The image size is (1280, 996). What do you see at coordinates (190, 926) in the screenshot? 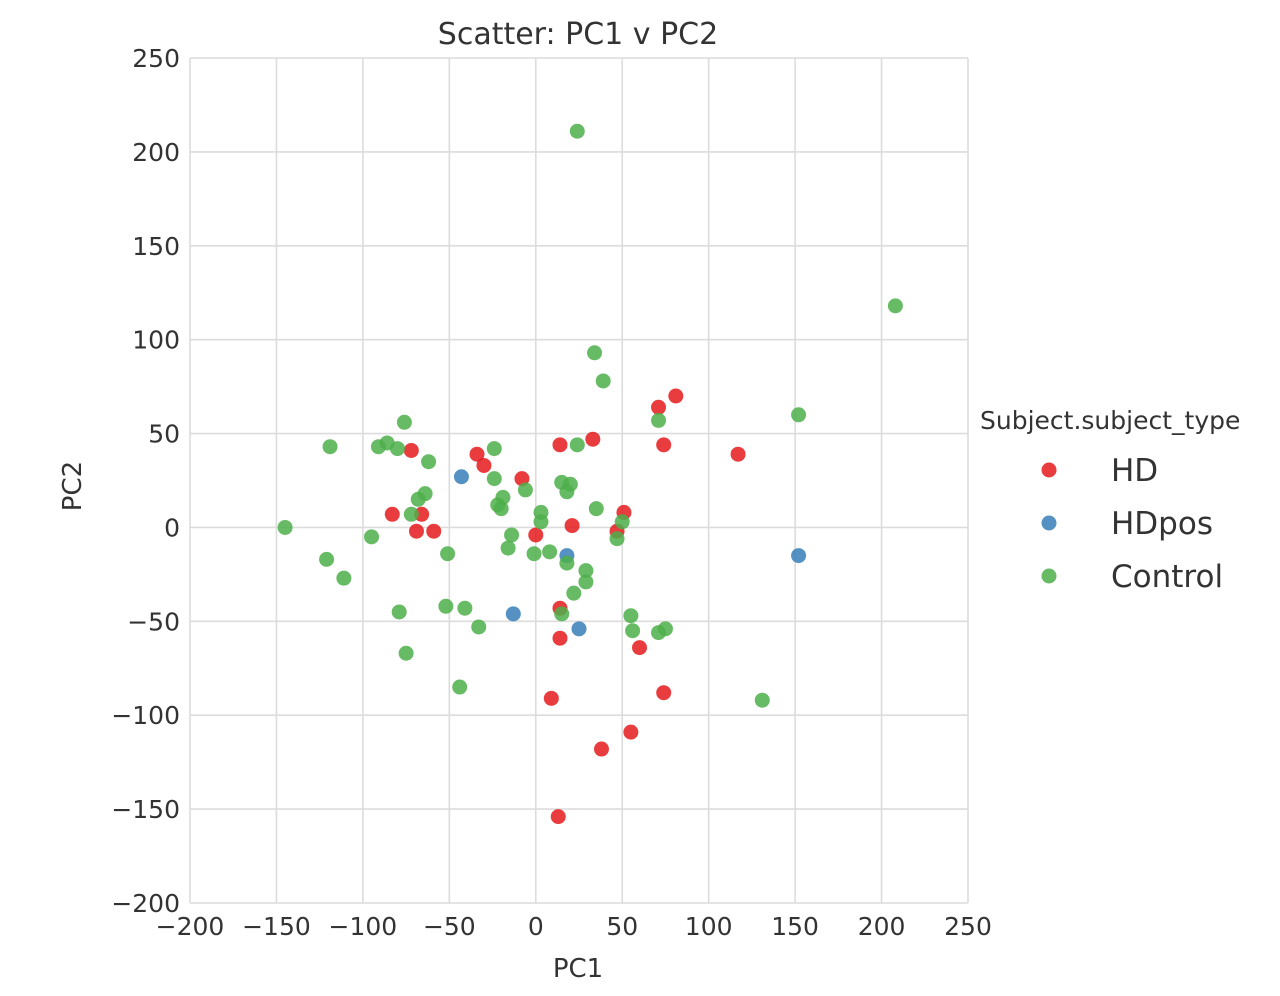
I see `x-tick-label: −200` at bounding box center [190, 926].